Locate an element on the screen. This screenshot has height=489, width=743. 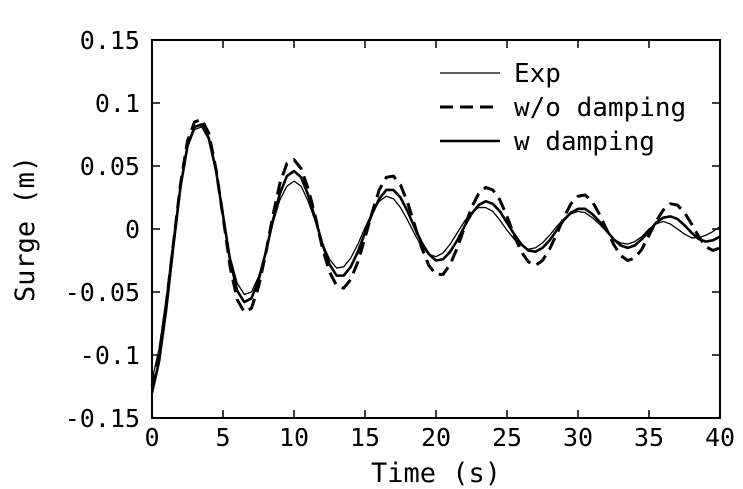
y-tick-label: 0.05 is located at coordinates (110, 166).